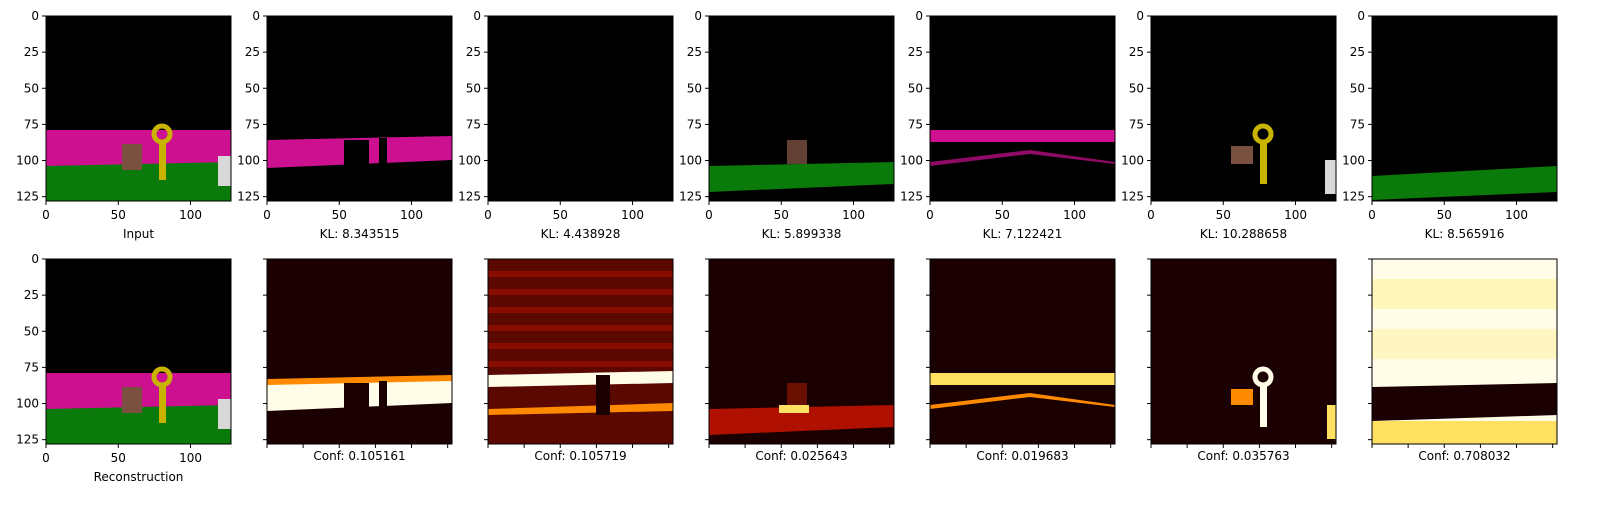 The height and width of the screenshot is (509, 1609). I want to click on panel-r1-c6, so click(1464, 351).